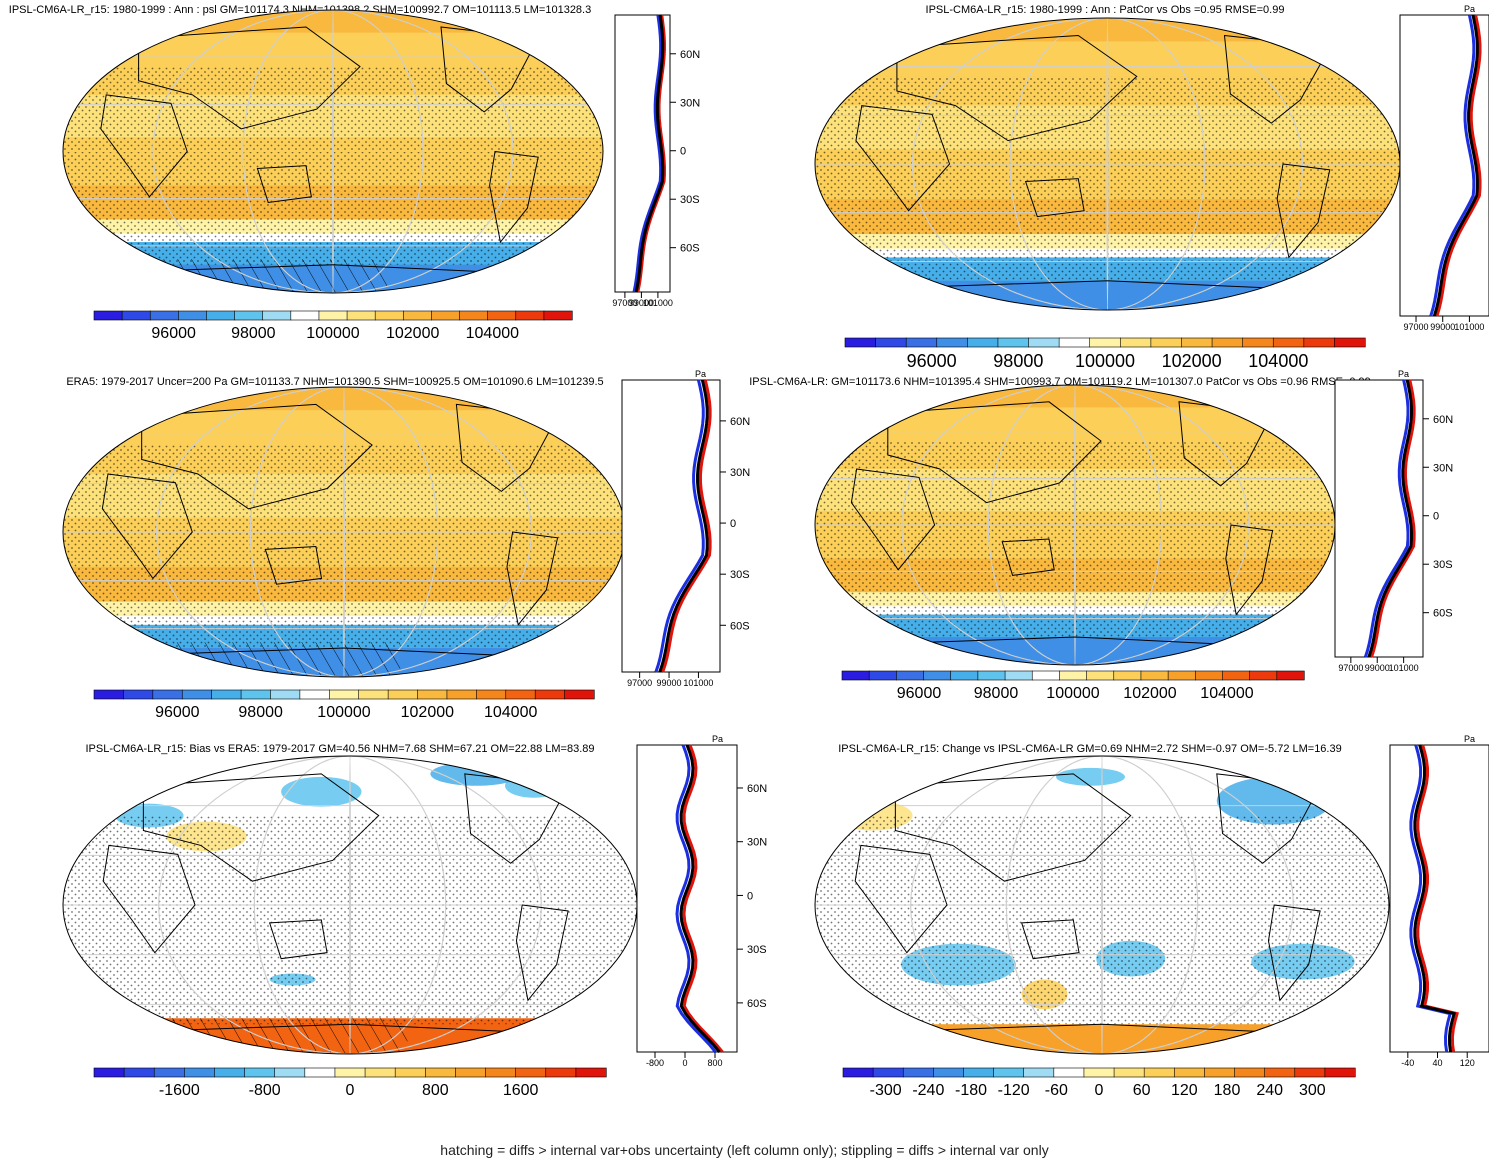  Describe the element at coordinates (1014, 1090) in the screenshot. I see `colorbar-label: -120` at that location.